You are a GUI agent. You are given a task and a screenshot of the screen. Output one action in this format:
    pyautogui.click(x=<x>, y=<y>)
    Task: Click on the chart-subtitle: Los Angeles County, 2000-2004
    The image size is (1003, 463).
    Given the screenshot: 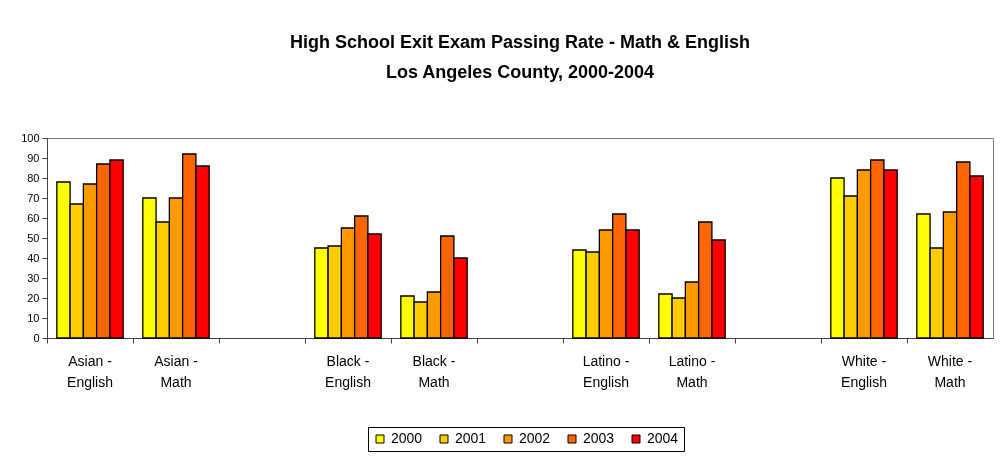 What is the action you would take?
    pyautogui.click(x=520, y=72)
    